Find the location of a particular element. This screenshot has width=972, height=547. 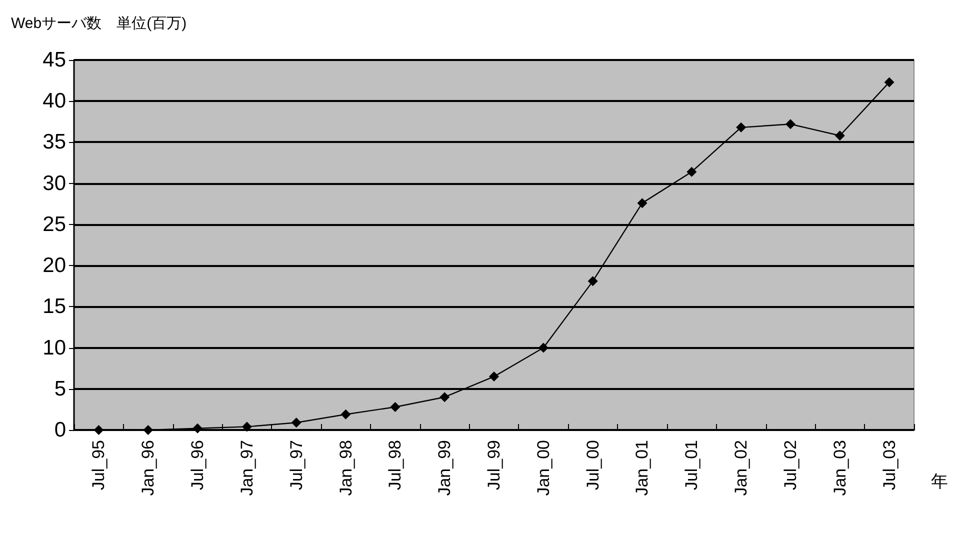

y-tick-label: 25 is located at coordinates (54, 224).